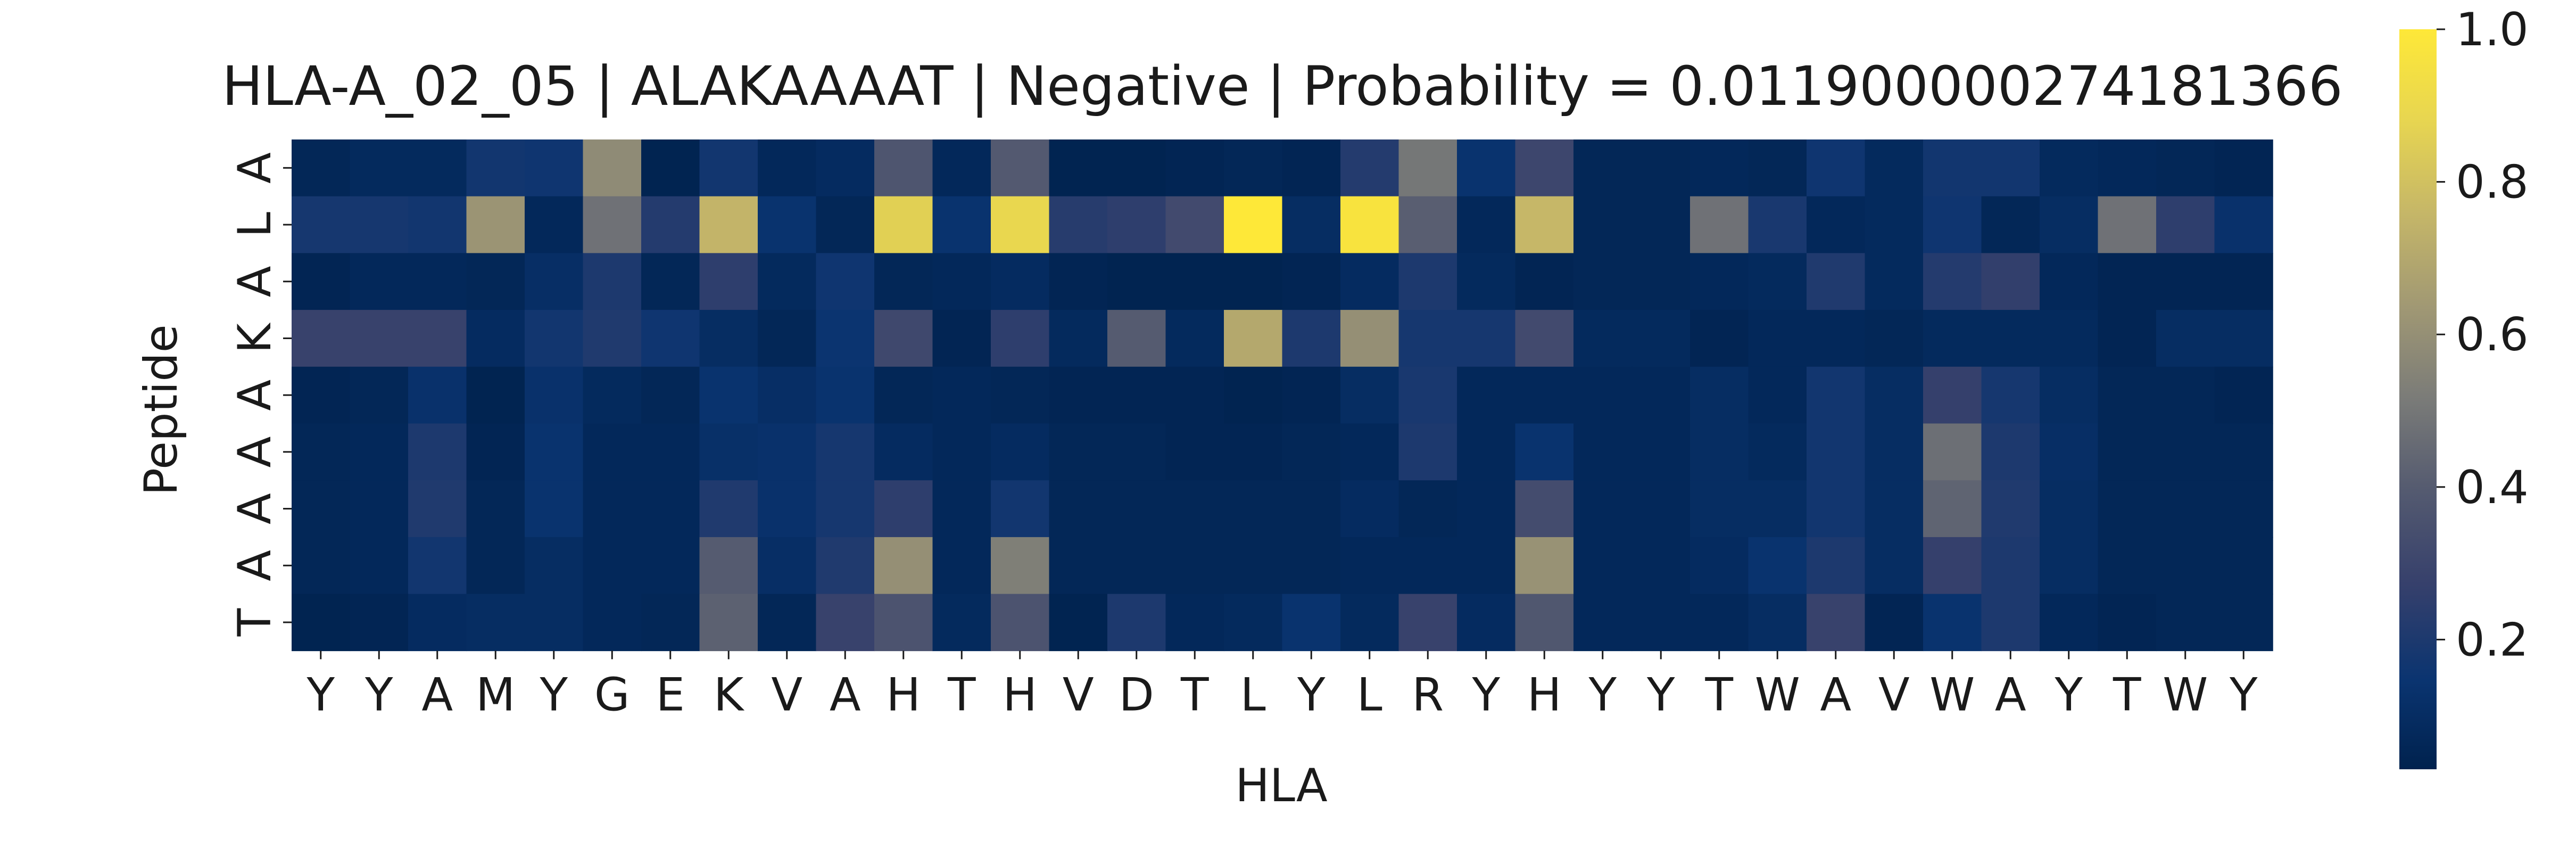  Describe the element at coordinates (1428, 695) in the screenshot. I see `x-tick-label: R` at that location.